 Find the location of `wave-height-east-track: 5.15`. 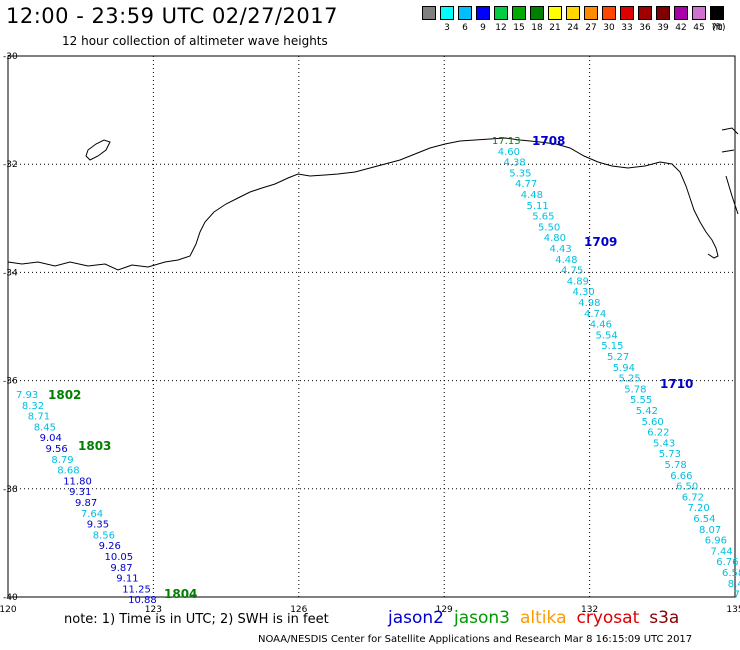

wave-height-east-track: 5.15 is located at coordinates (612, 346).